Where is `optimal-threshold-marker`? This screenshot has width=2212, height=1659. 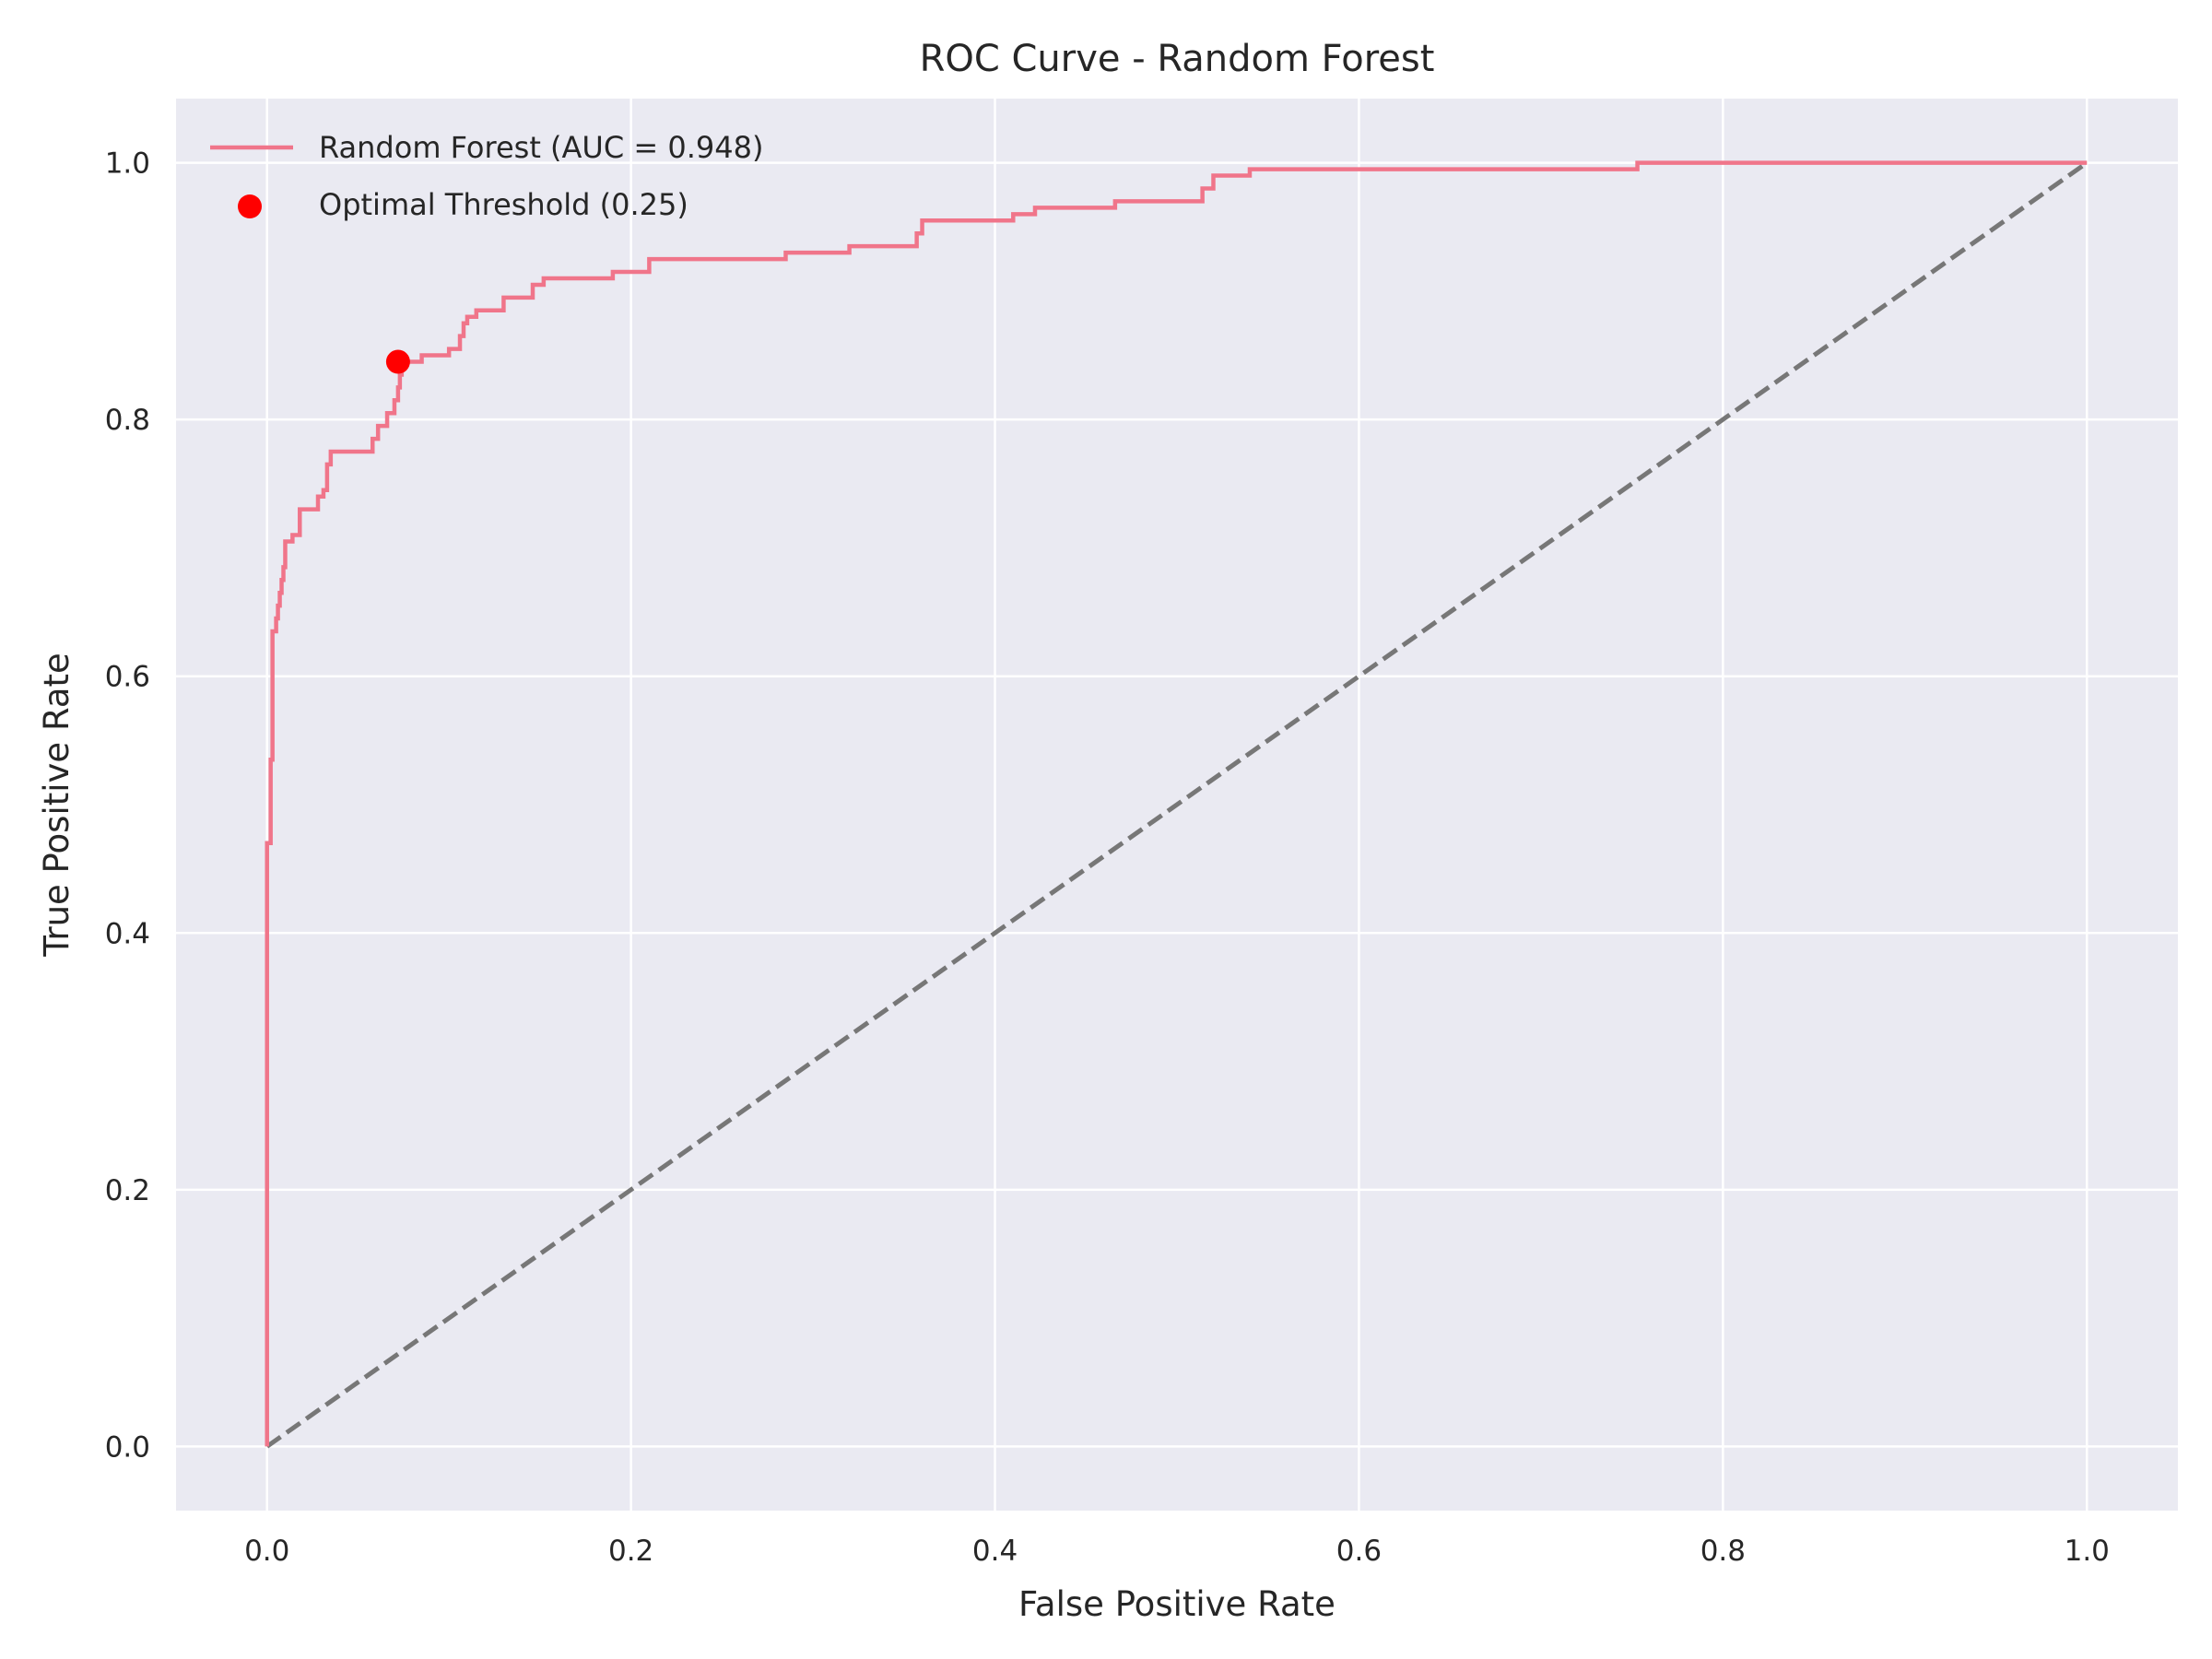 optimal-threshold-marker is located at coordinates (397, 361).